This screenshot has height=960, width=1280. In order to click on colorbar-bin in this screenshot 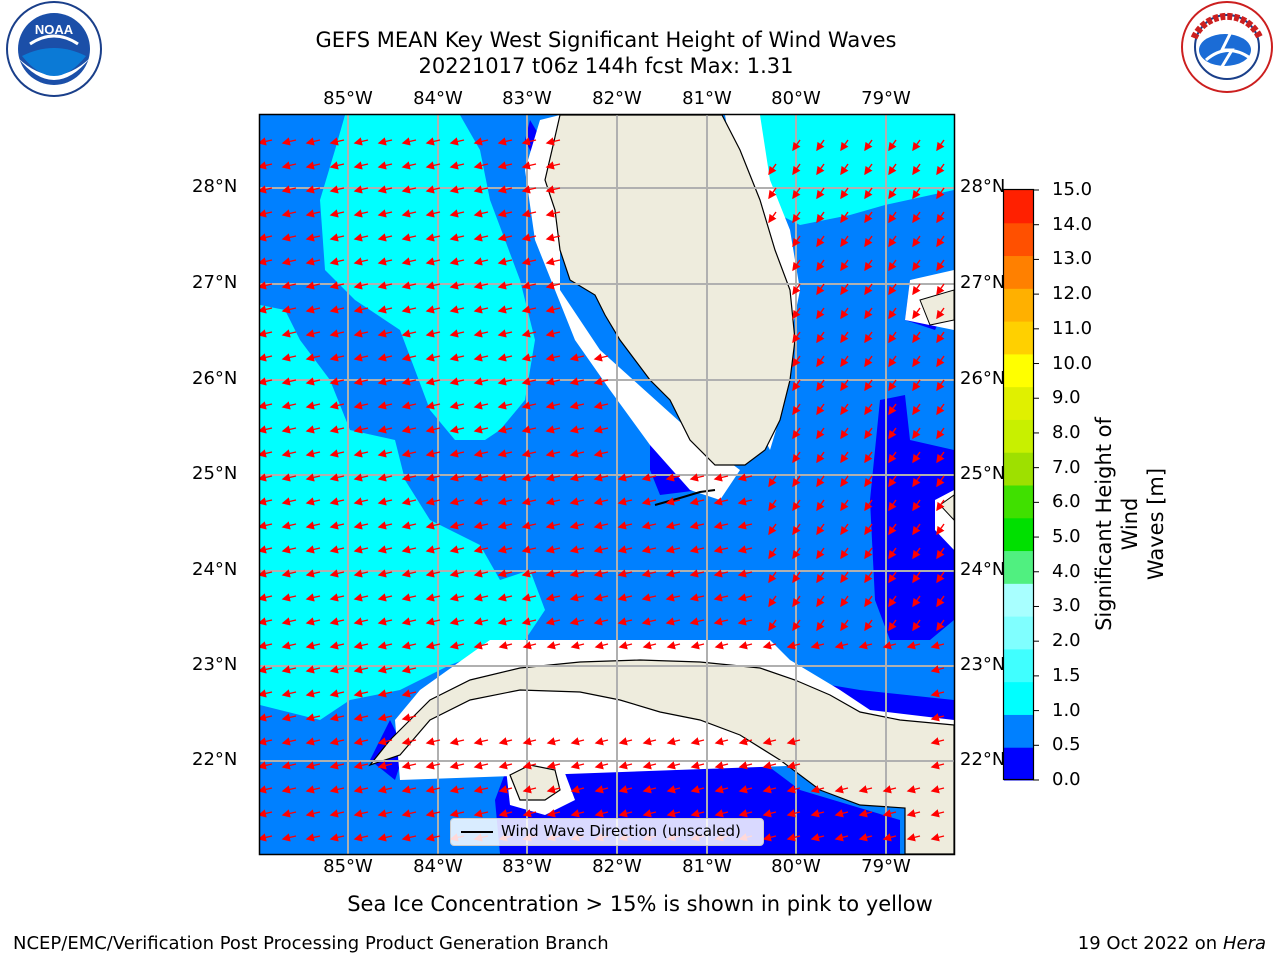, I will do `click(1018, 764)`.